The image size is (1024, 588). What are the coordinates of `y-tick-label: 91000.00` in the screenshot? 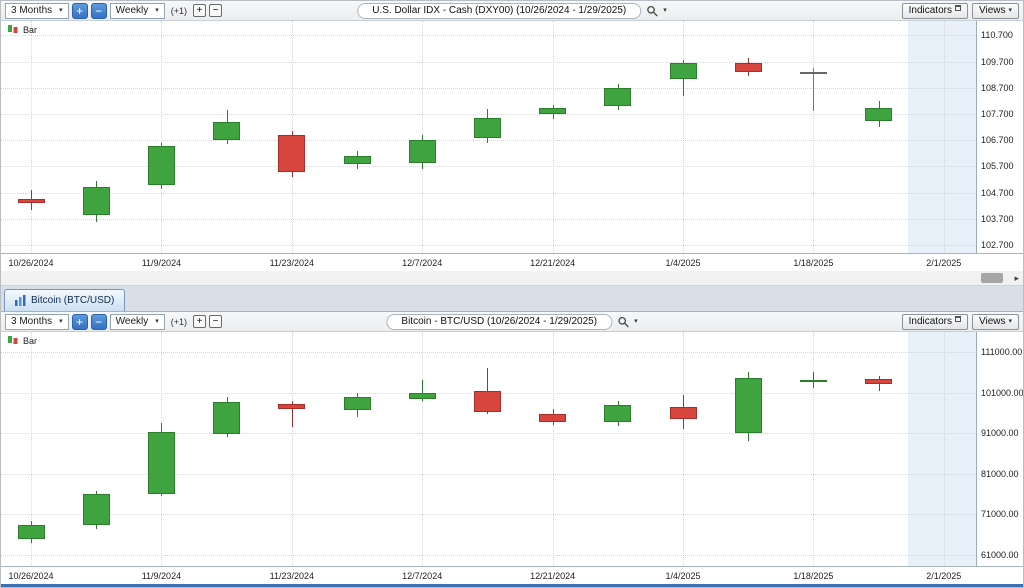 It's located at (1000, 433).